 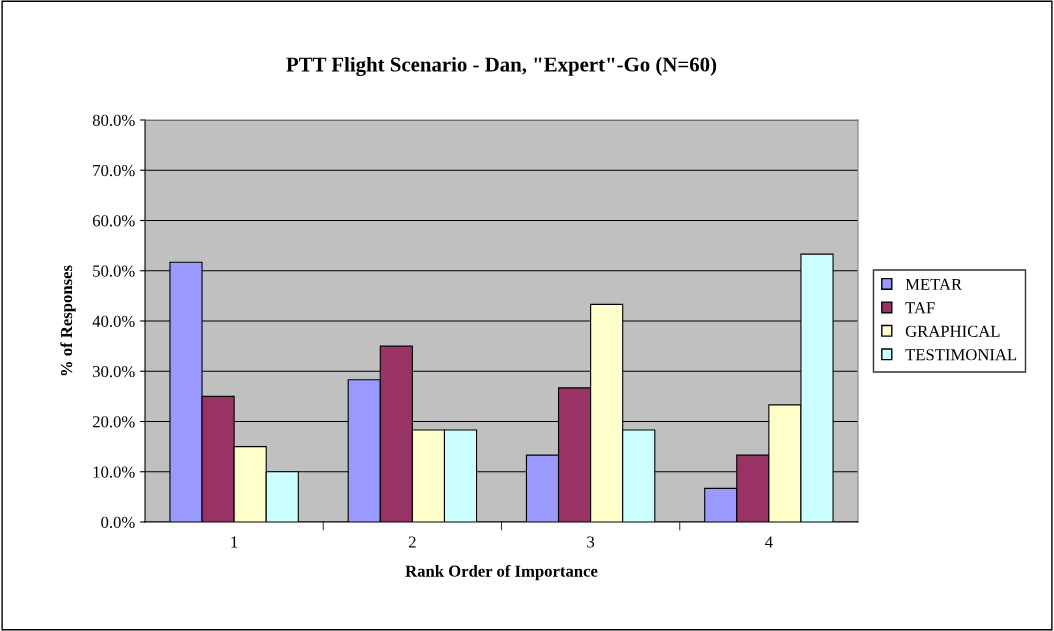 What do you see at coordinates (501, 572) in the screenshot?
I see `x-axis-title: Rank Order of Importance` at bounding box center [501, 572].